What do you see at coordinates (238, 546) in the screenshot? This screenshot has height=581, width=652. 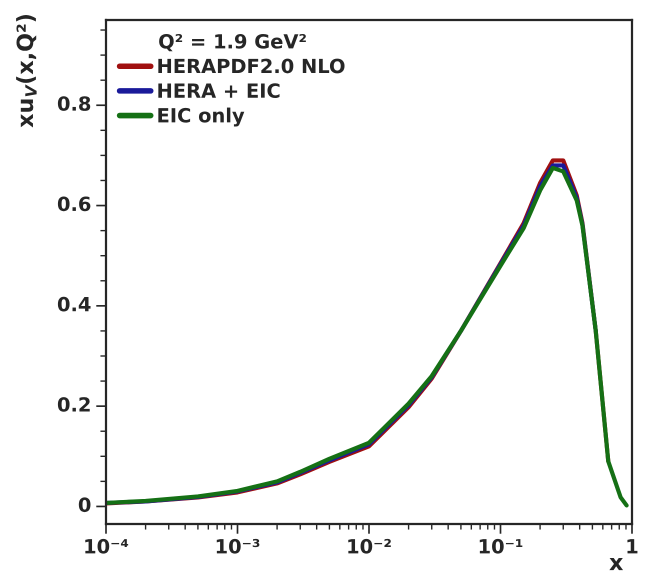 I see `x-tick-label: 10⁻³` at bounding box center [238, 546].